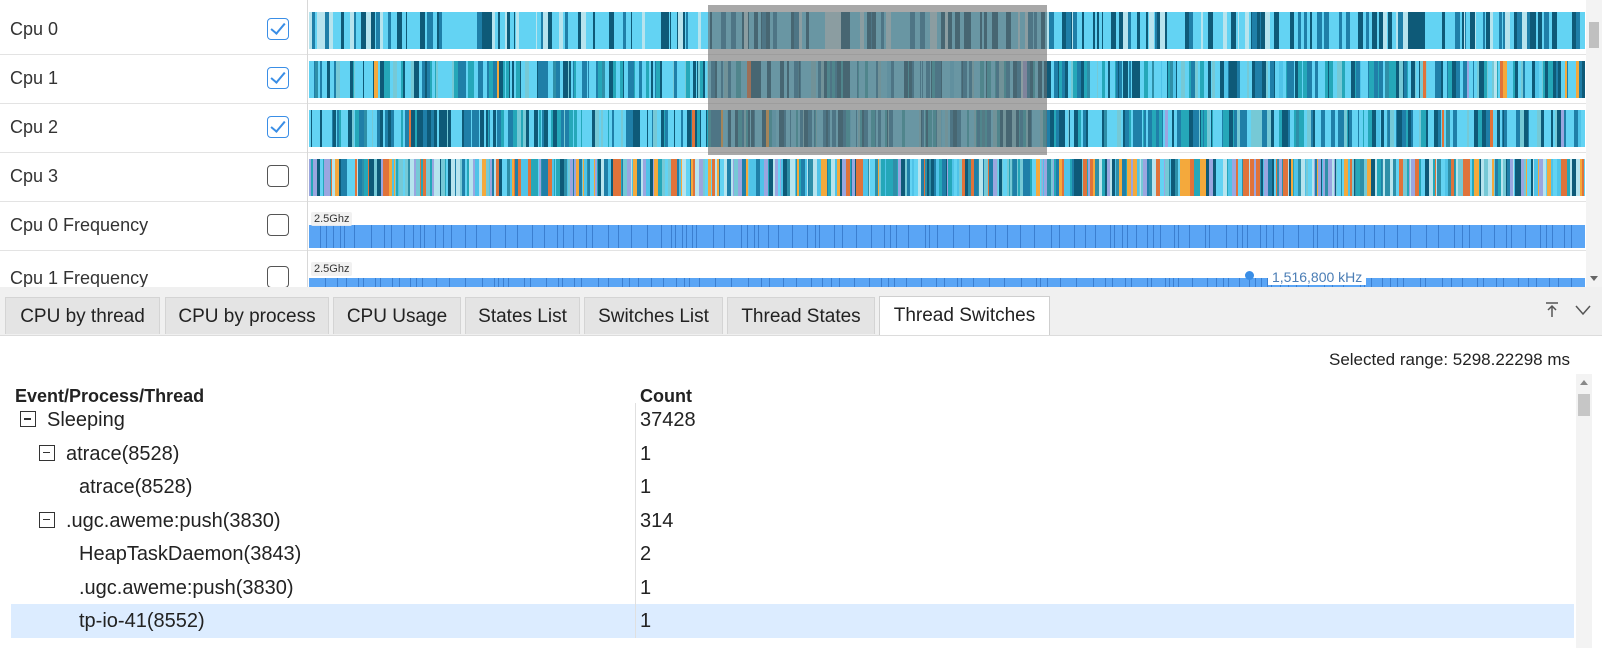  What do you see at coordinates (1584, 511) in the screenshot?
I see `table-scrollbar` at bounding box center [1584, 511].